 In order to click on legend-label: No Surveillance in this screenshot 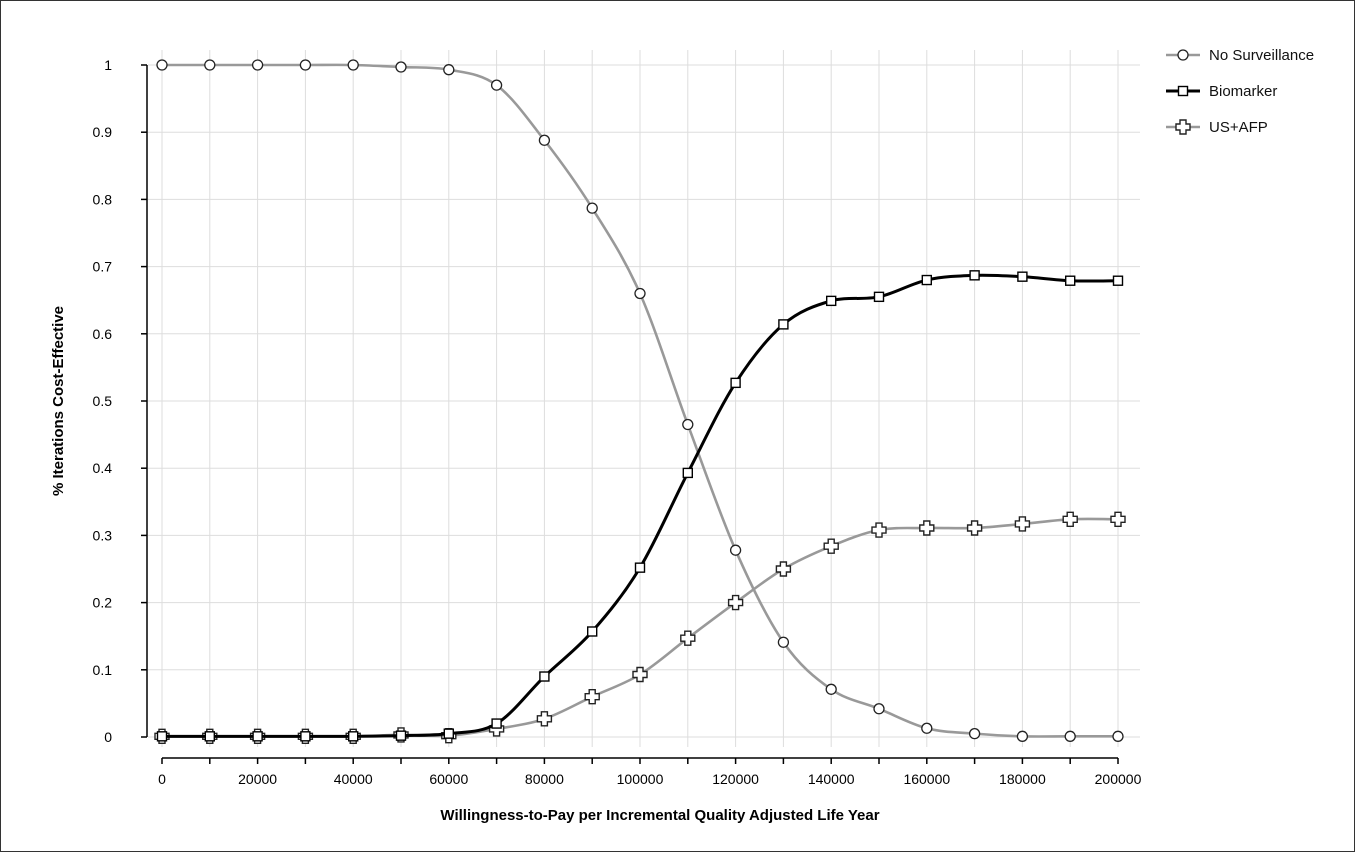, I will do `click(1261, 55)`.